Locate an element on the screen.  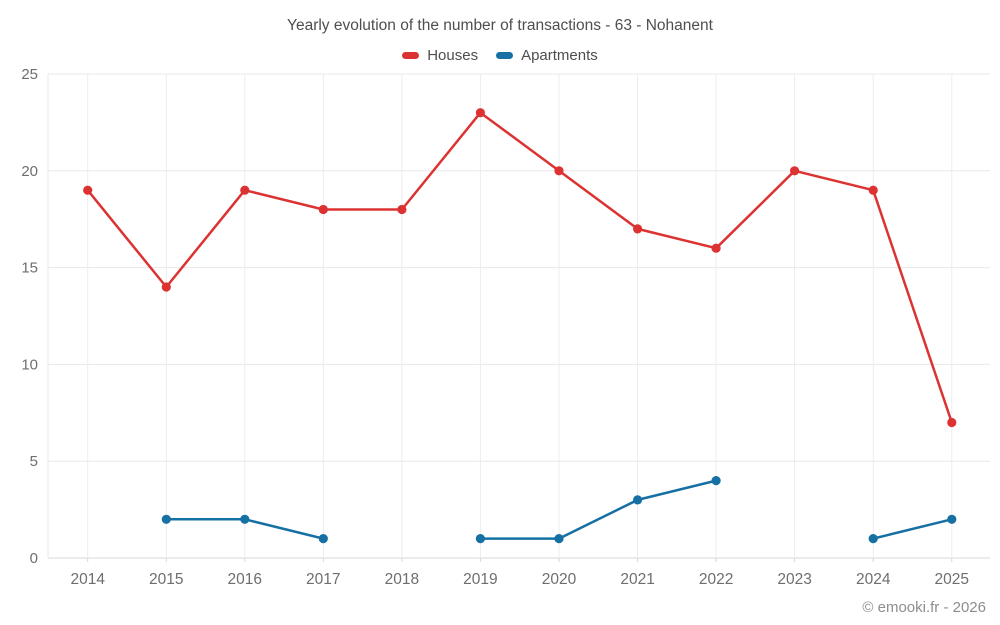
apartments-legend-marker-icon is located at coordinates (505, 55).